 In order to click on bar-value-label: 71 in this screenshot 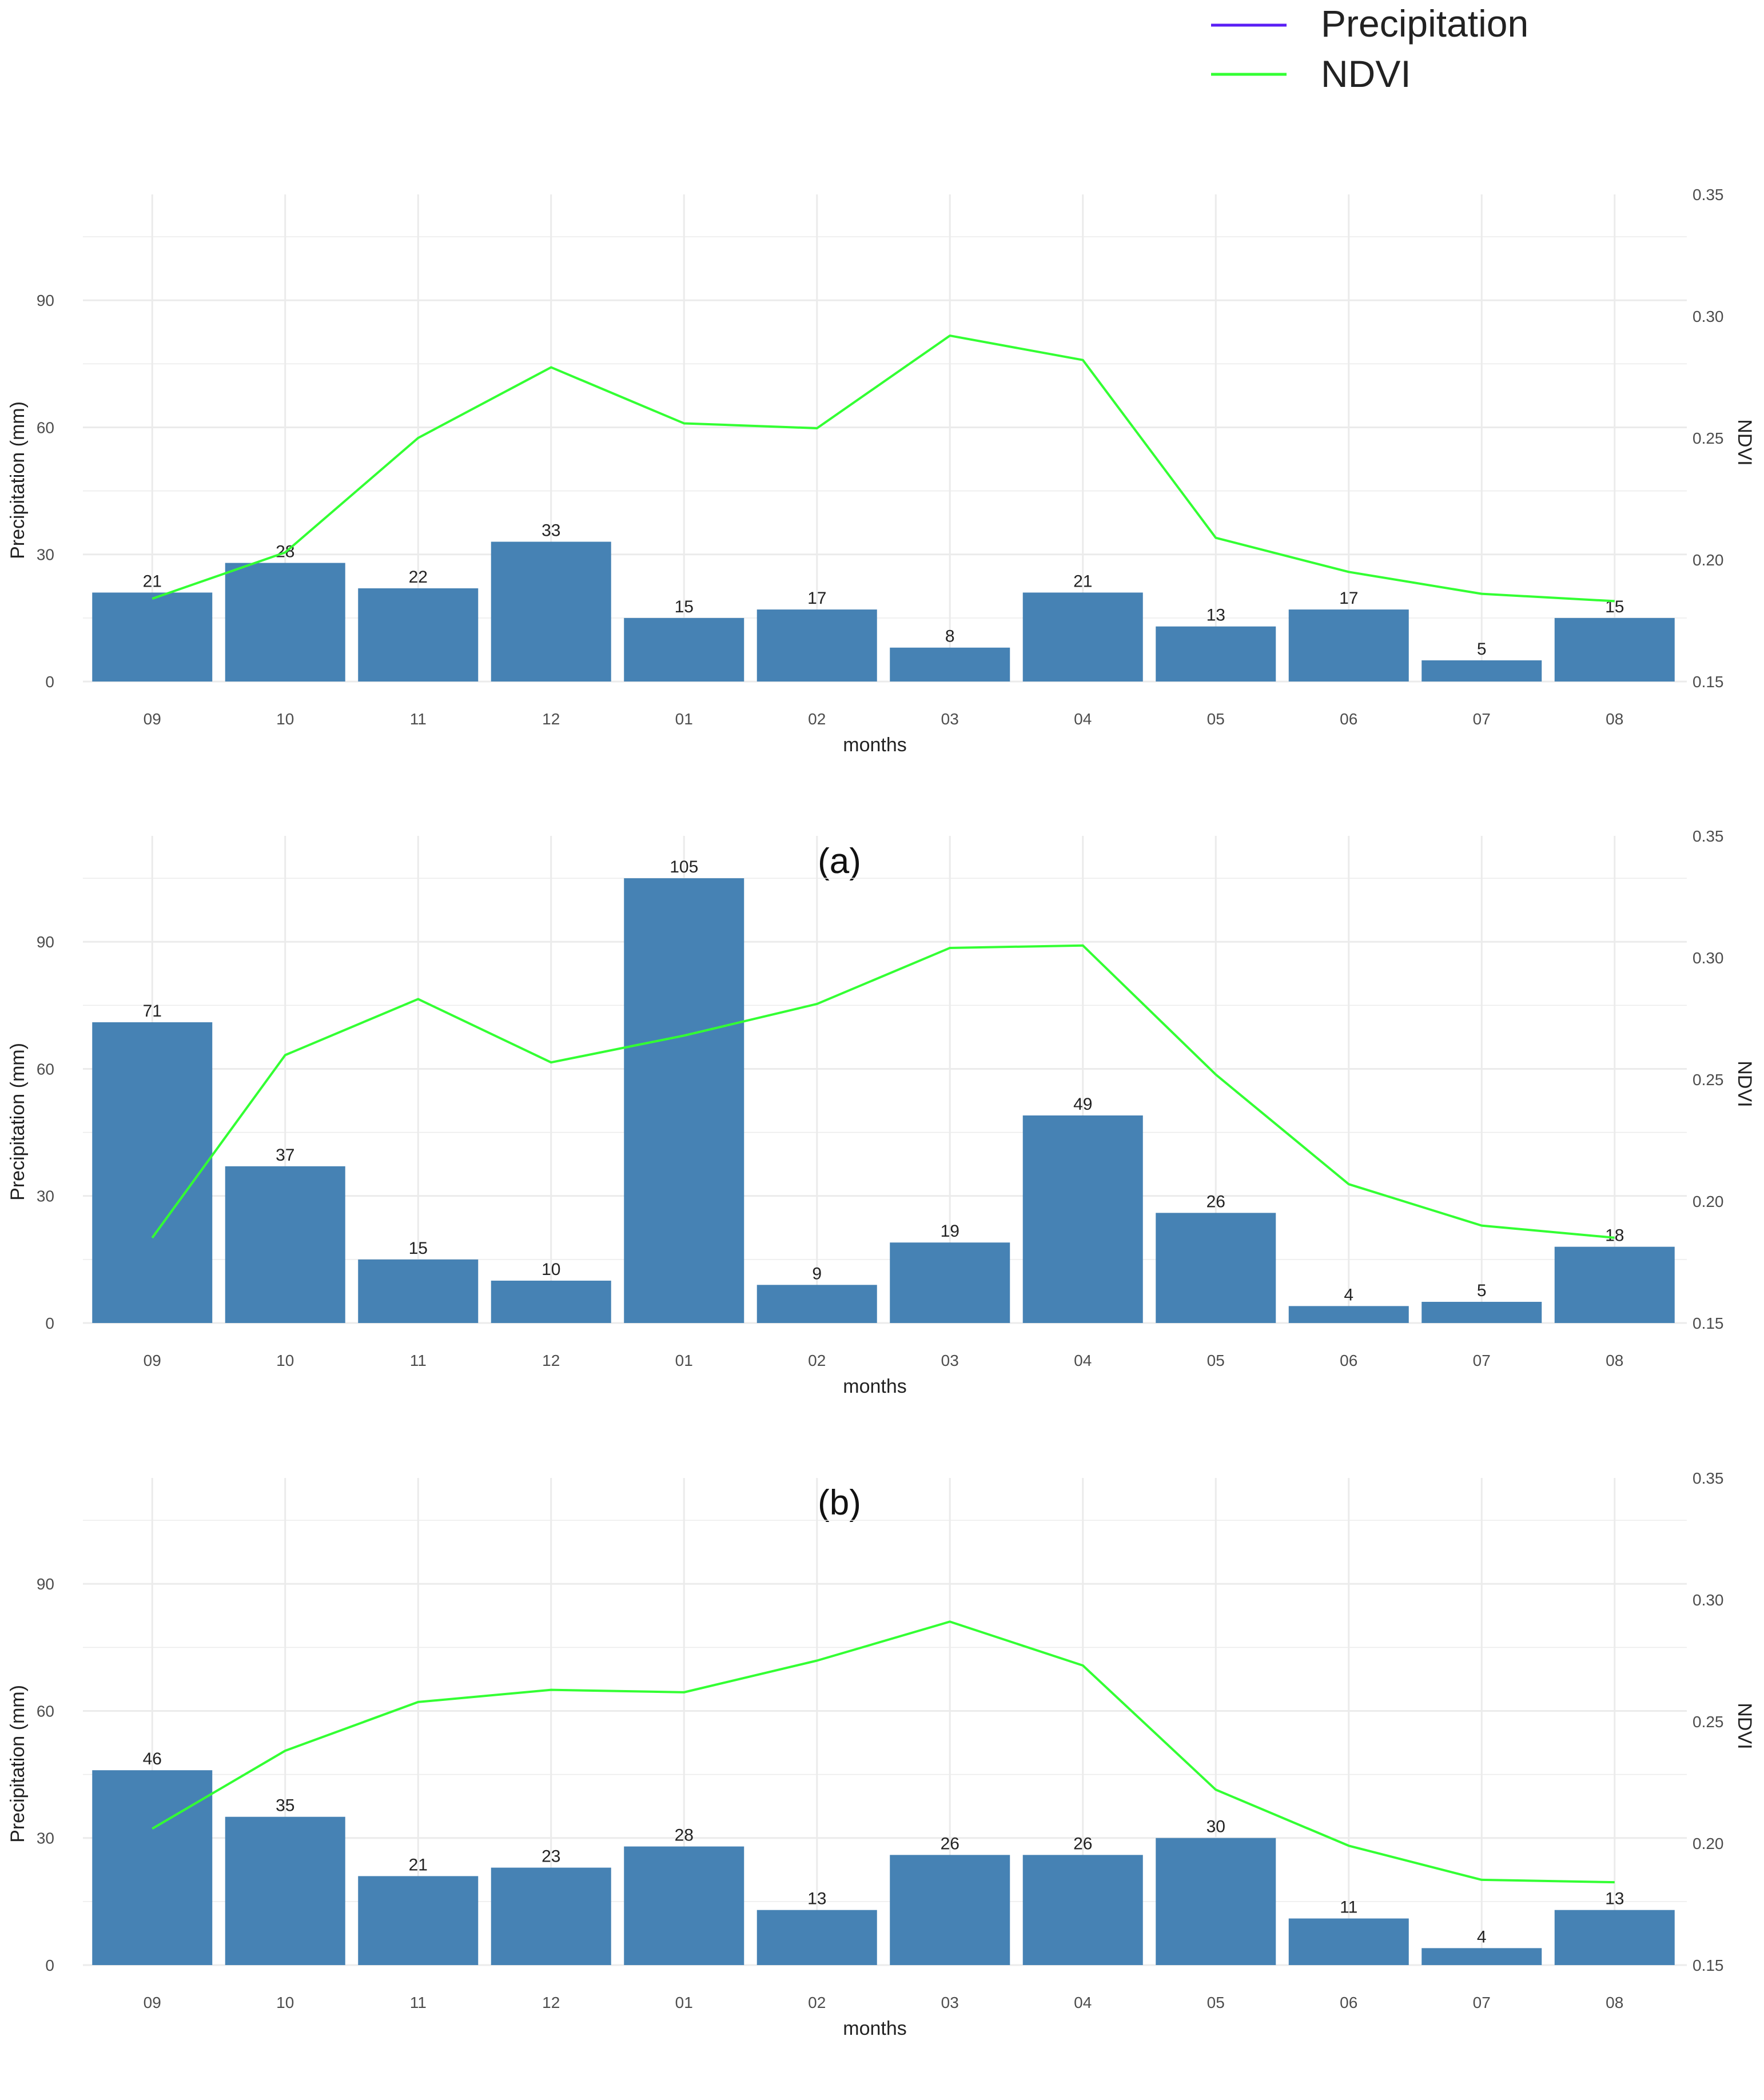, I will do `click(152, 1011)`.